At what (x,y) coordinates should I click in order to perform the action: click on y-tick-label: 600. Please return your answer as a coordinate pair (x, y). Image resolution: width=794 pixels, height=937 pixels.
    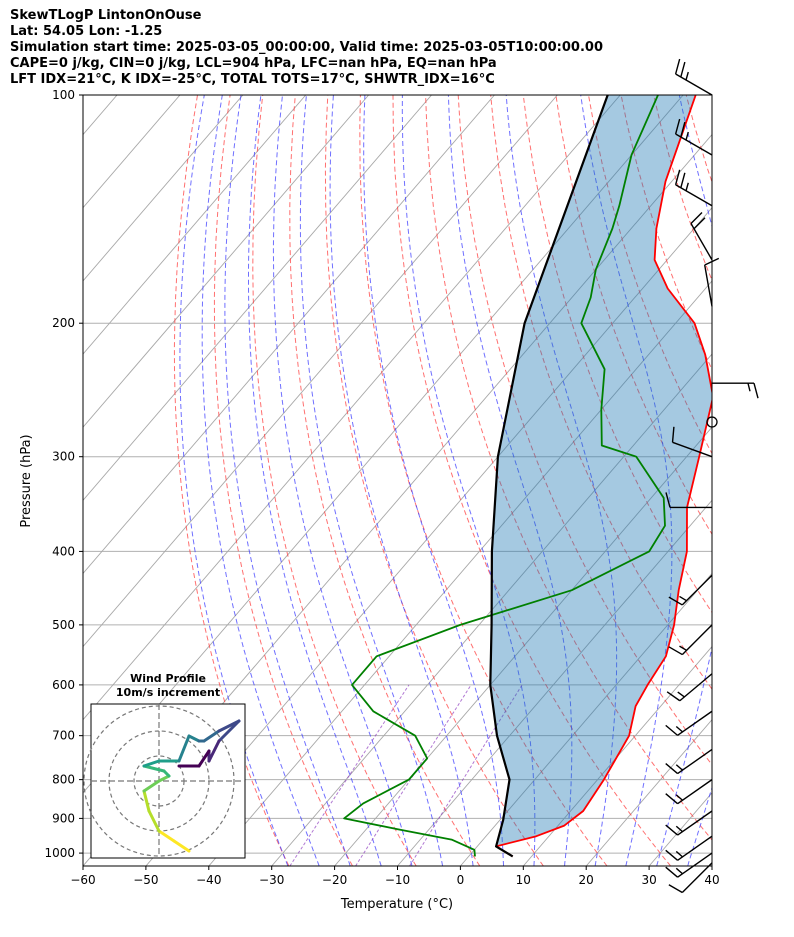
    Looking at the image, I should click on (63, 685).